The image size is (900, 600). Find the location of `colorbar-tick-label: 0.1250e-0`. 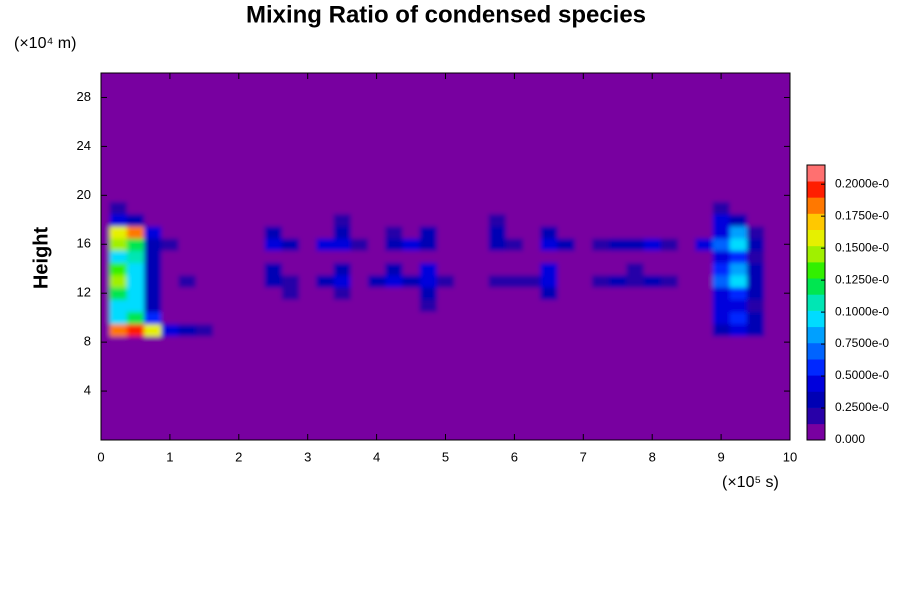

colorbar-tick-label: 0.1250e-0 is located at coordinates (862, 279).